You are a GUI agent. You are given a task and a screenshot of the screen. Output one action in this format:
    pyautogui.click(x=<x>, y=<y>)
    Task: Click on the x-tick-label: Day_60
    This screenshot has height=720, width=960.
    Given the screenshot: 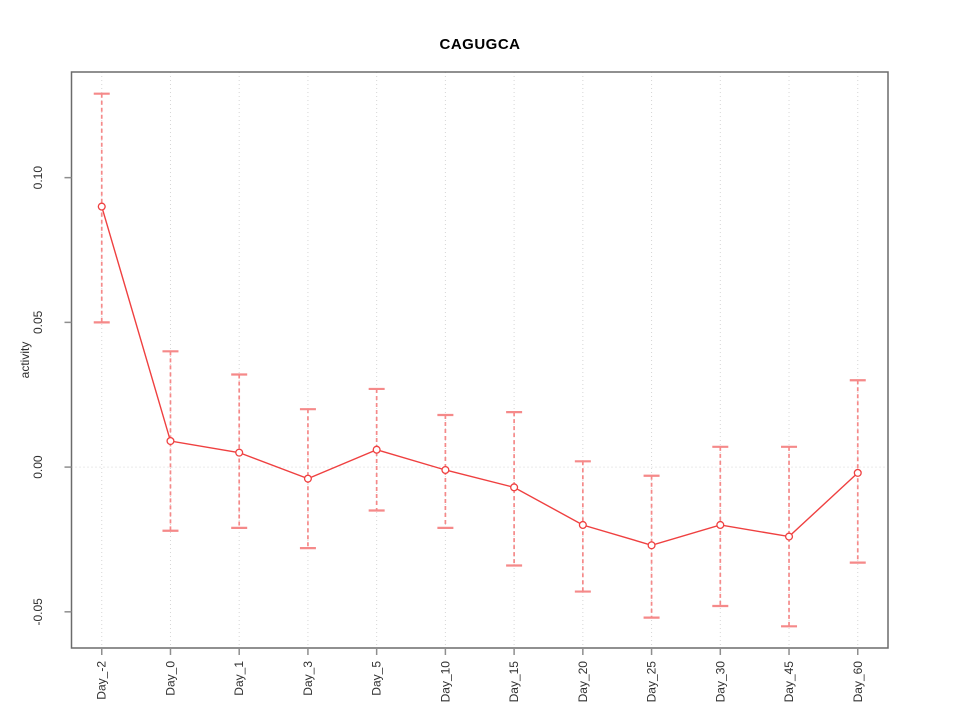 What is the action you would take?
    pyautogui.click(x=858, y=682)
    